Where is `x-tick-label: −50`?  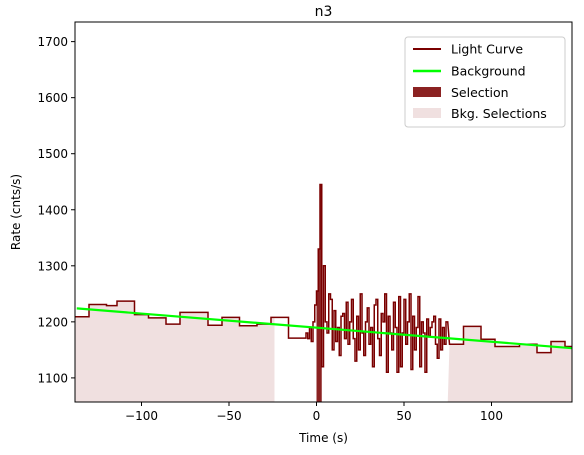
x-tick-label: −50 is located at coordinates (228, 416).